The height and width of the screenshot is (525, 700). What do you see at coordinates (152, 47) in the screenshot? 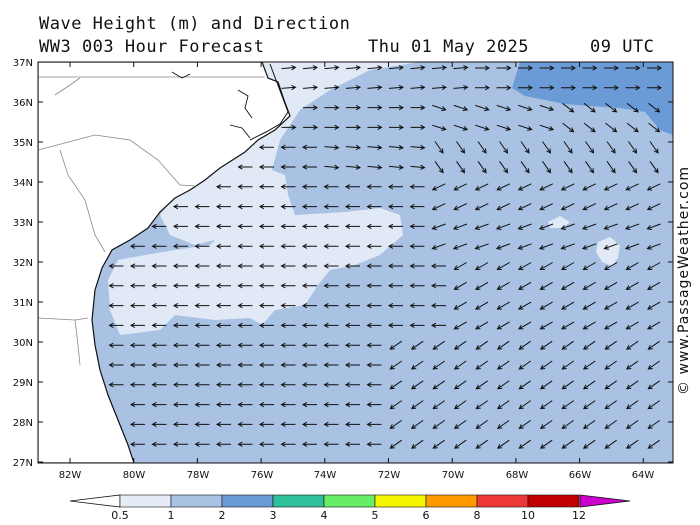
I see `title-line2: WW3 003 Hour Forecast` at bounding box center [152, 47].